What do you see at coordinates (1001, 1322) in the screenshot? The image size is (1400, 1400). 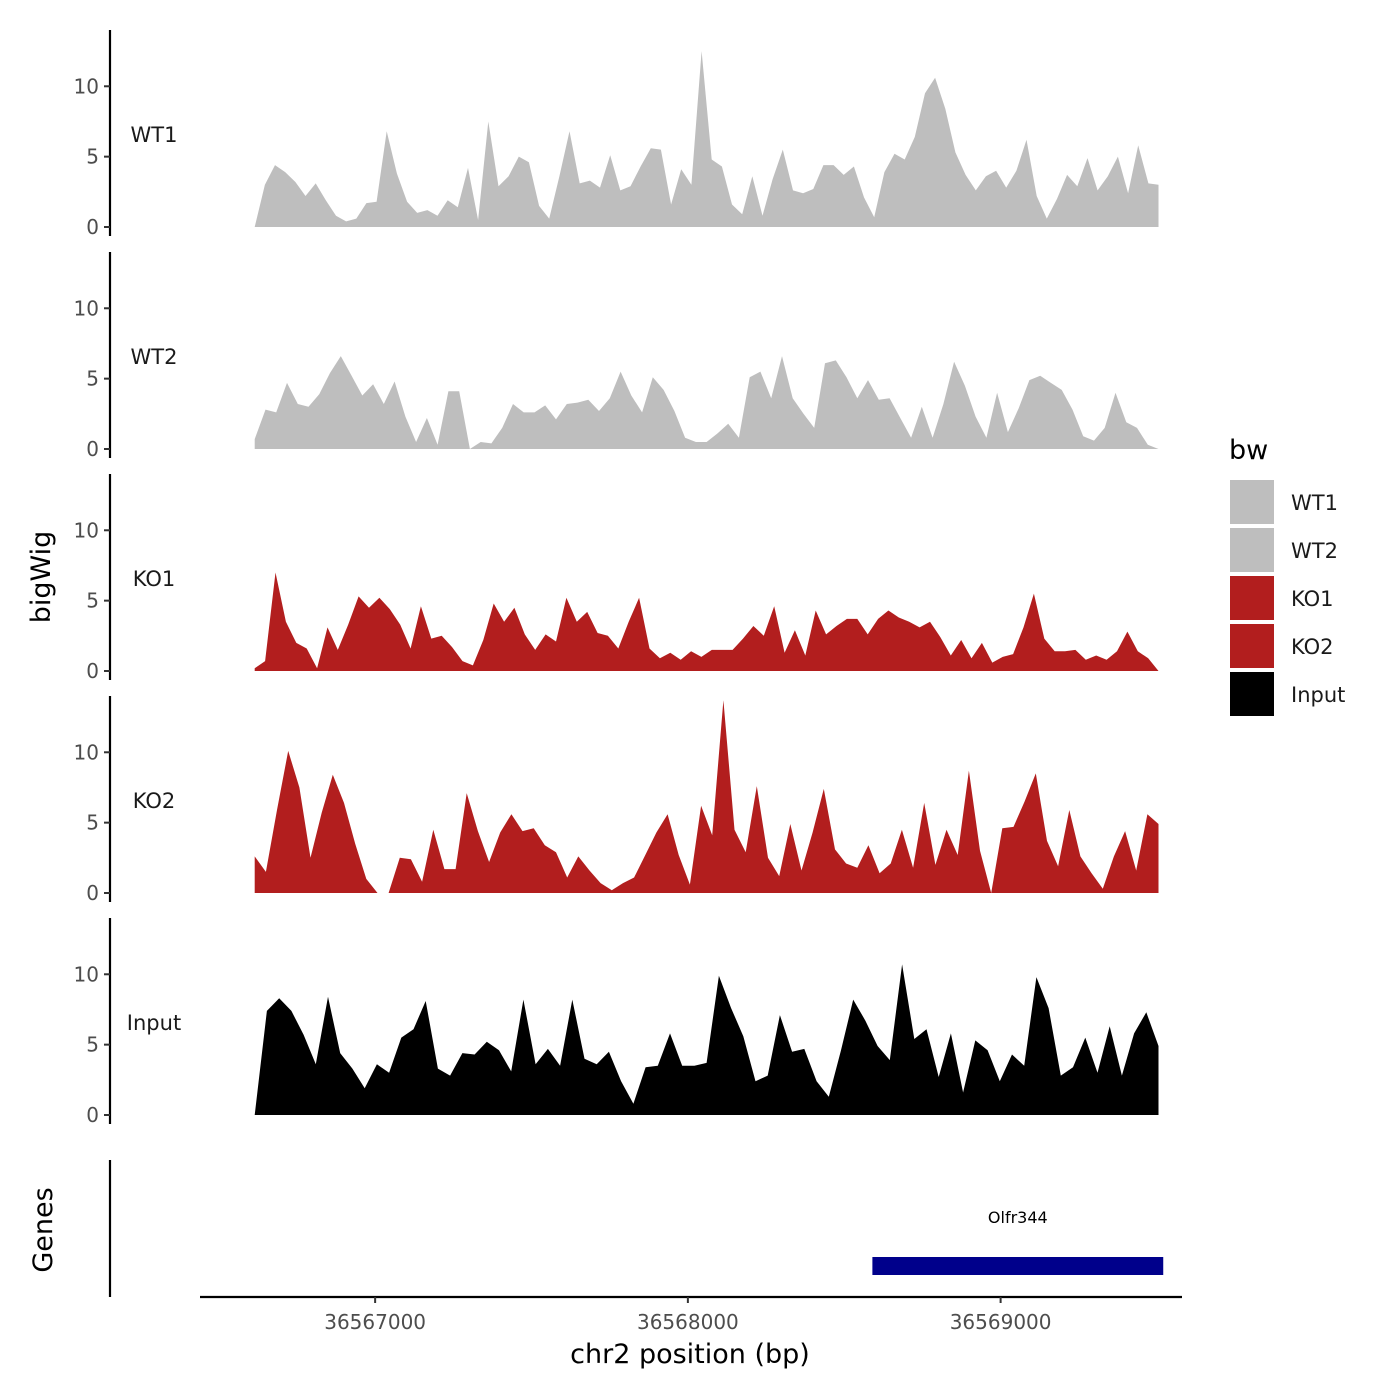 I see `x-tick-label: 36569000` at bounding box center [1001, 1322].